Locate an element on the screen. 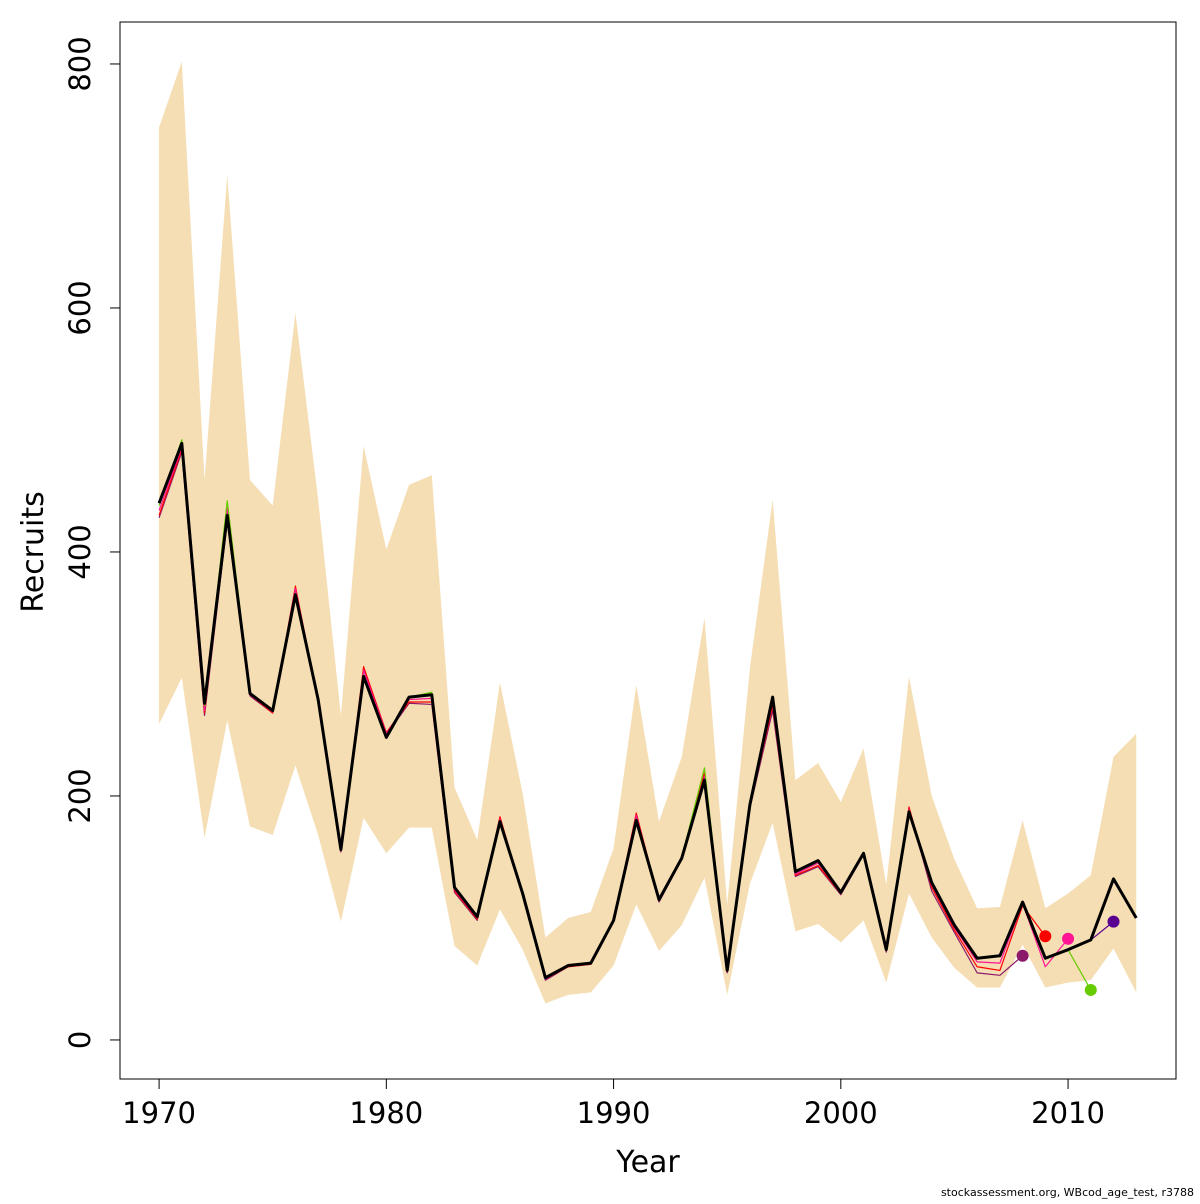 This screenshot has width=1200, height=1204. x-tick-label: 1990 is located at coordinates (614, 1113).